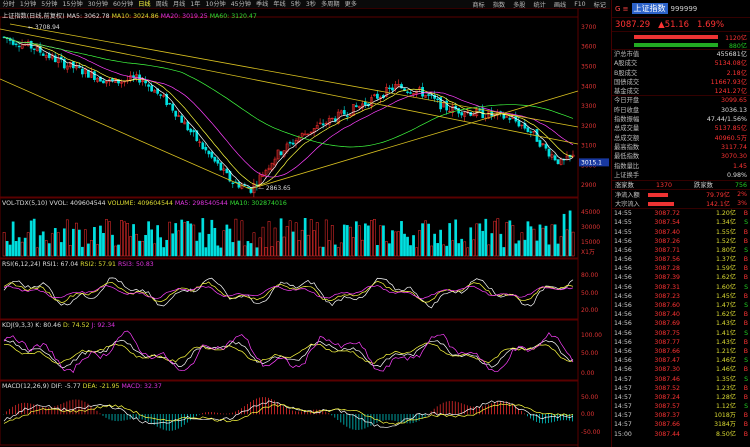  I want to click on tick-side: B, so click(745, 232).